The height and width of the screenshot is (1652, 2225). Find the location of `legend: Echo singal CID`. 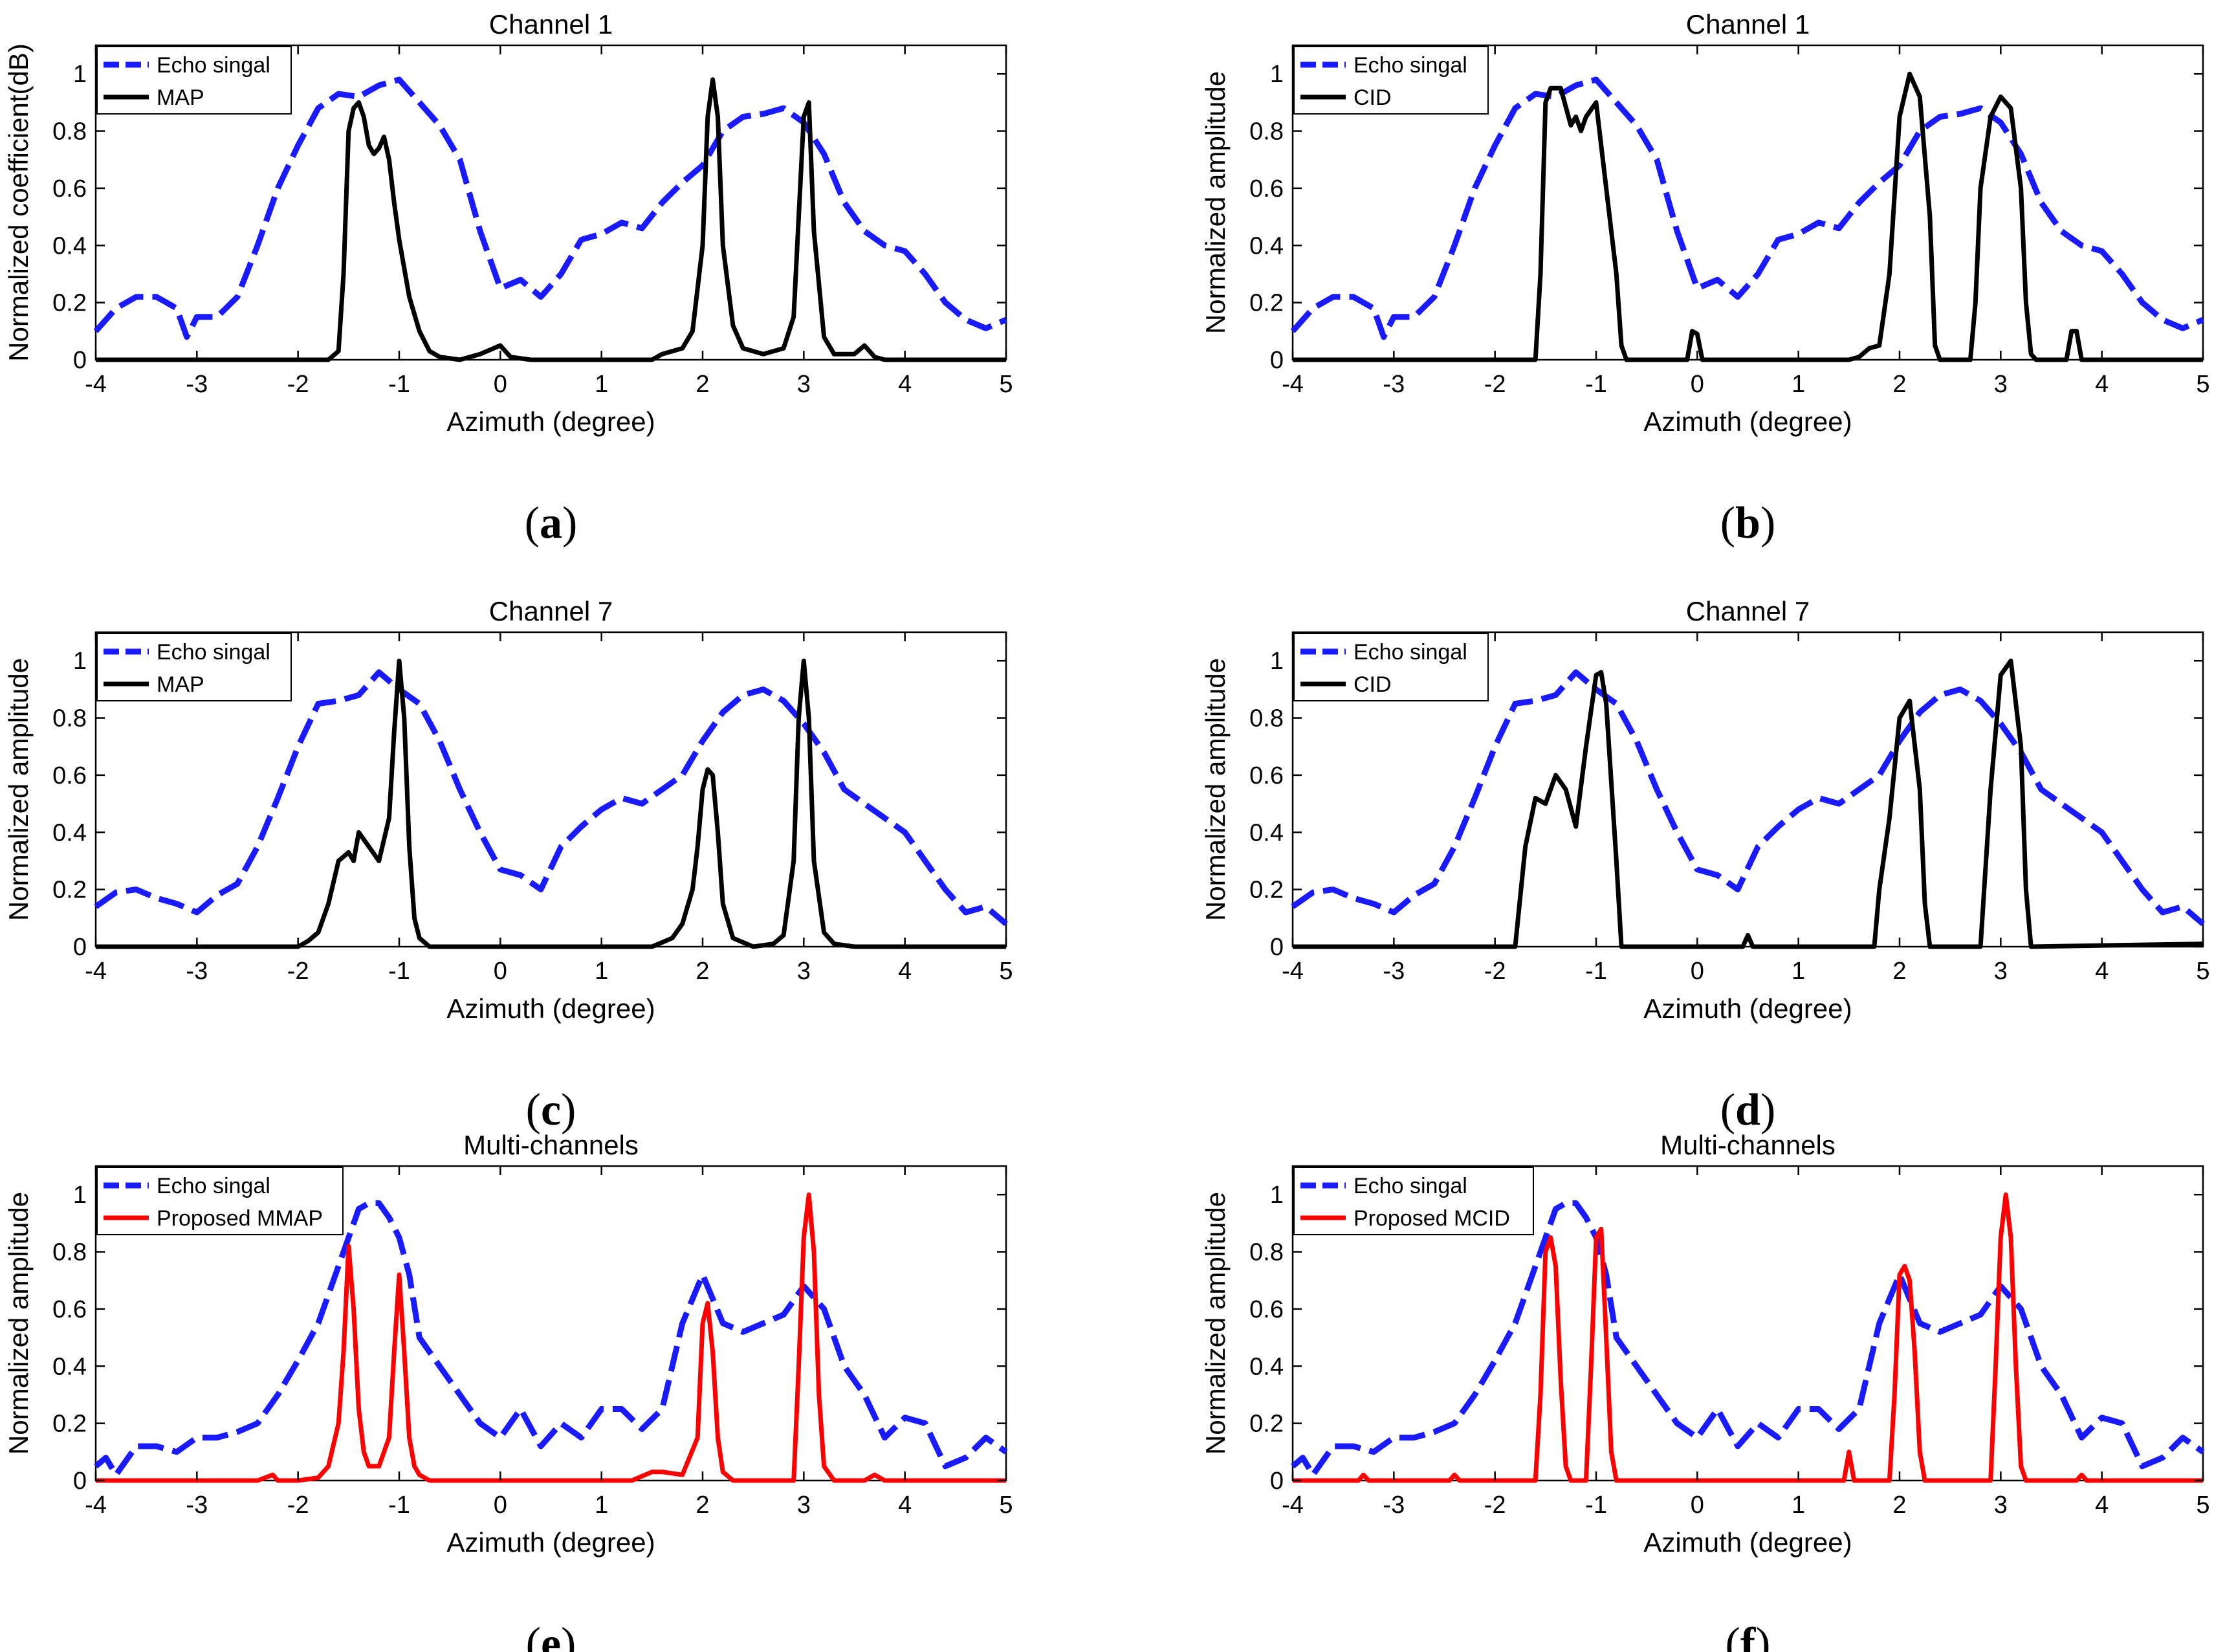

legend: Echo singal CID is located at coordinates (1391, 80).